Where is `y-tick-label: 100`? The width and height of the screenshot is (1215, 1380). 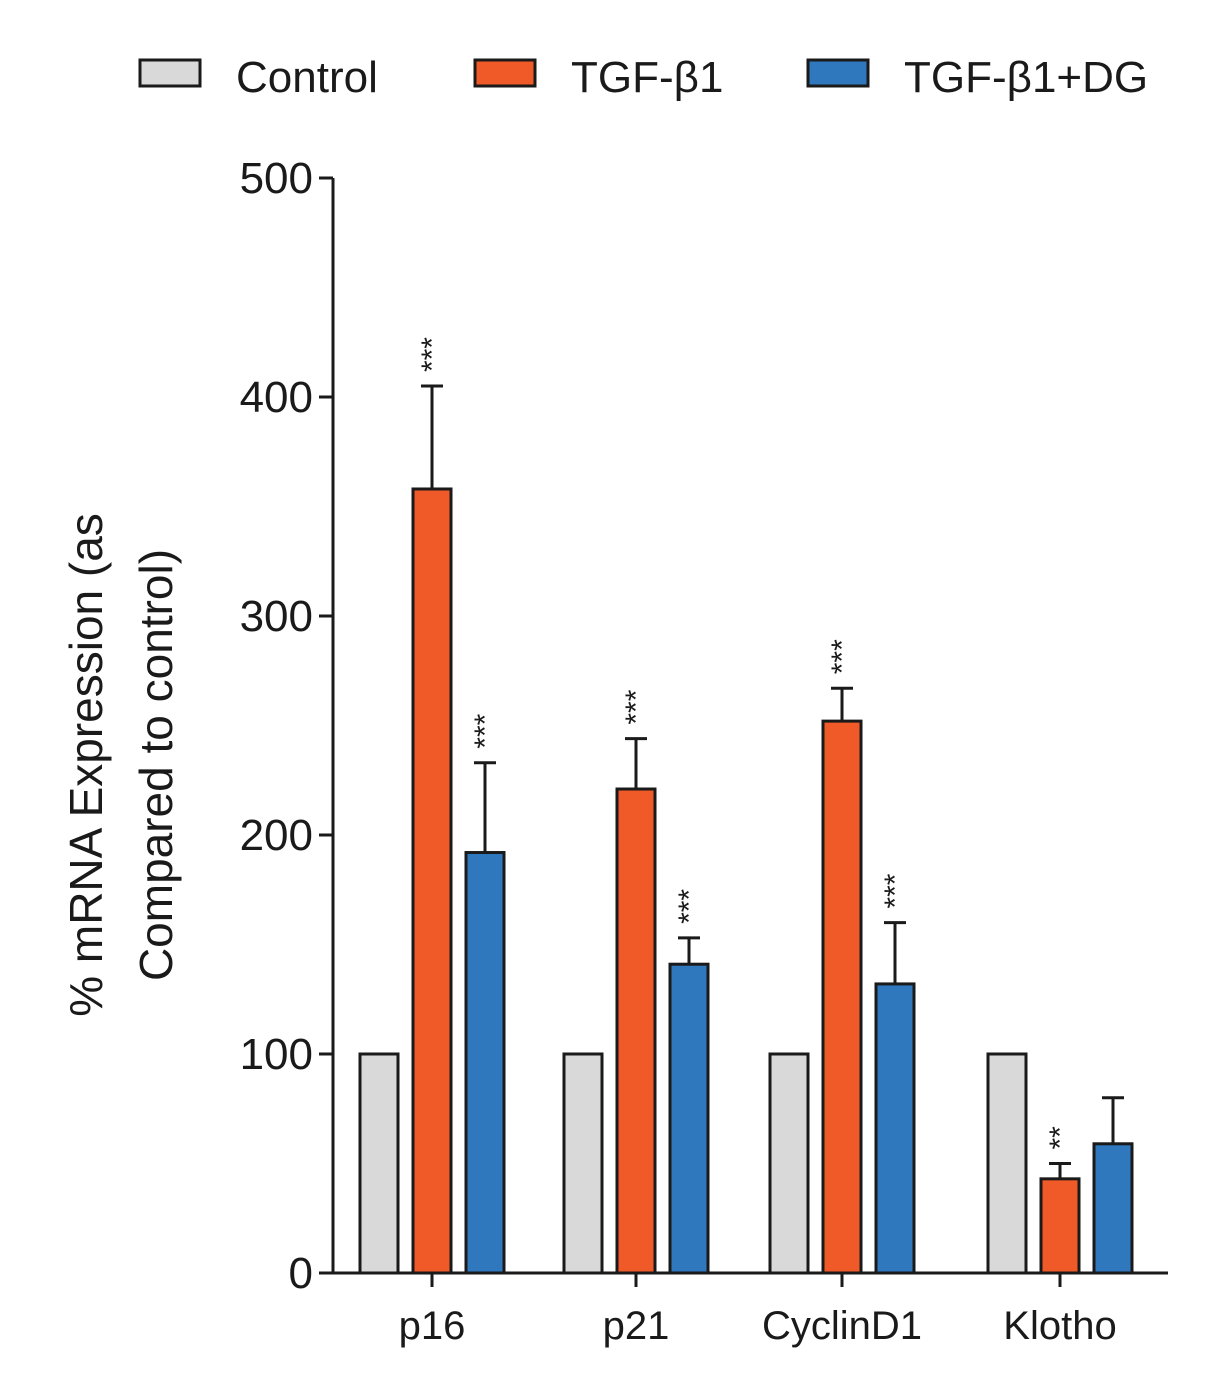
y-tick-label: 100 is located at coordinates (276, 1054).